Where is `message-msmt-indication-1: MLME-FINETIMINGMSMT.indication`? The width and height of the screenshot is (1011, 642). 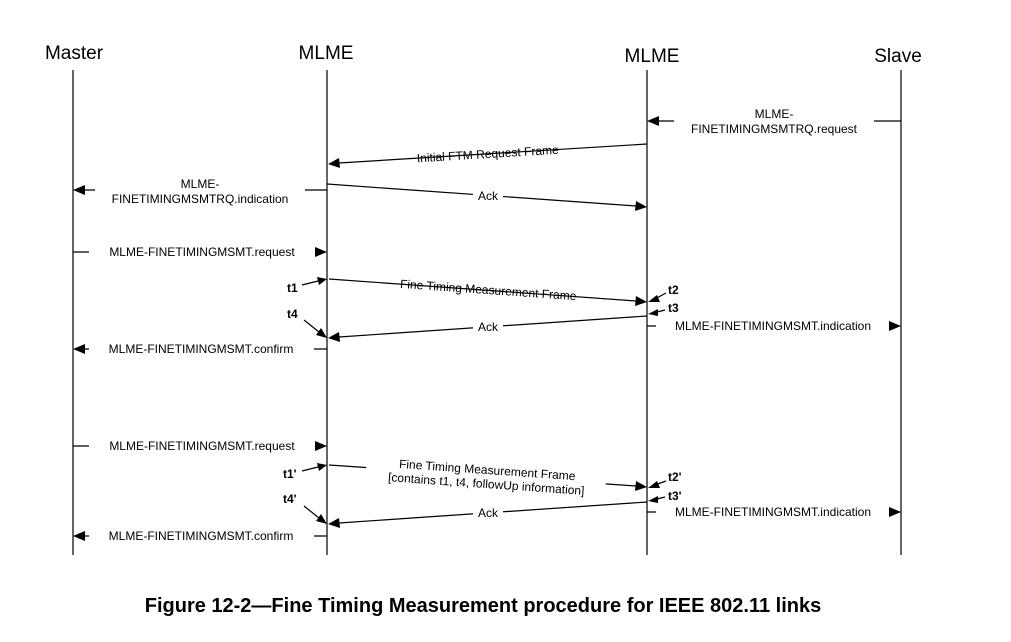
message-msmt-indication-1: MLME-FINETIMINGMSMT.indication is located at coordinates (774, 326).